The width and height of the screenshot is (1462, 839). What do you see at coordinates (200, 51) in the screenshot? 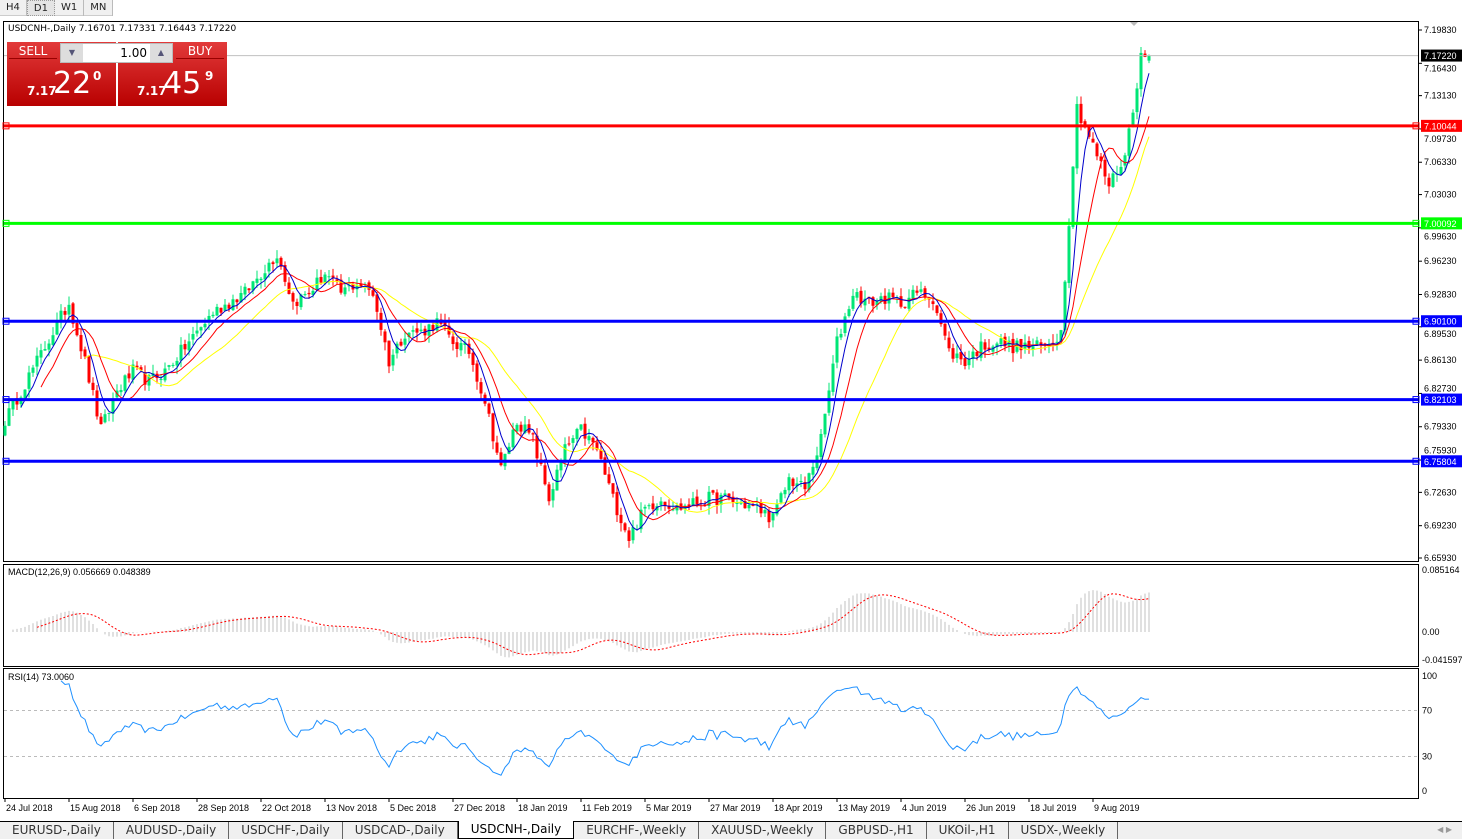
I see `buy-label: BUY` at bounding box center [200, 51].